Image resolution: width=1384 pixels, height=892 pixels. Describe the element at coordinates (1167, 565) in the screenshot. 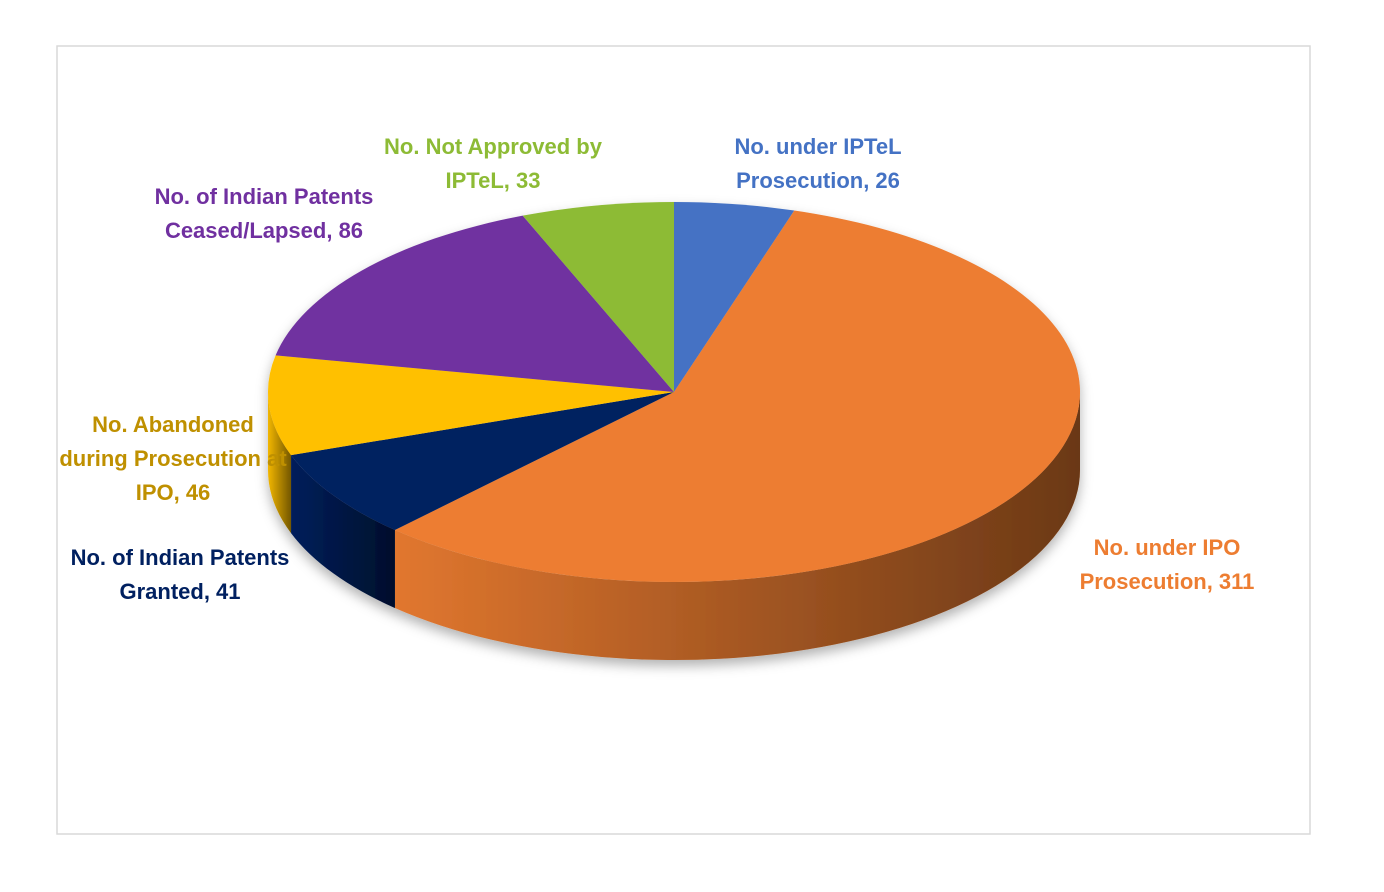

I see `data-label: No. under IPO Prosecution, 311` at that location.